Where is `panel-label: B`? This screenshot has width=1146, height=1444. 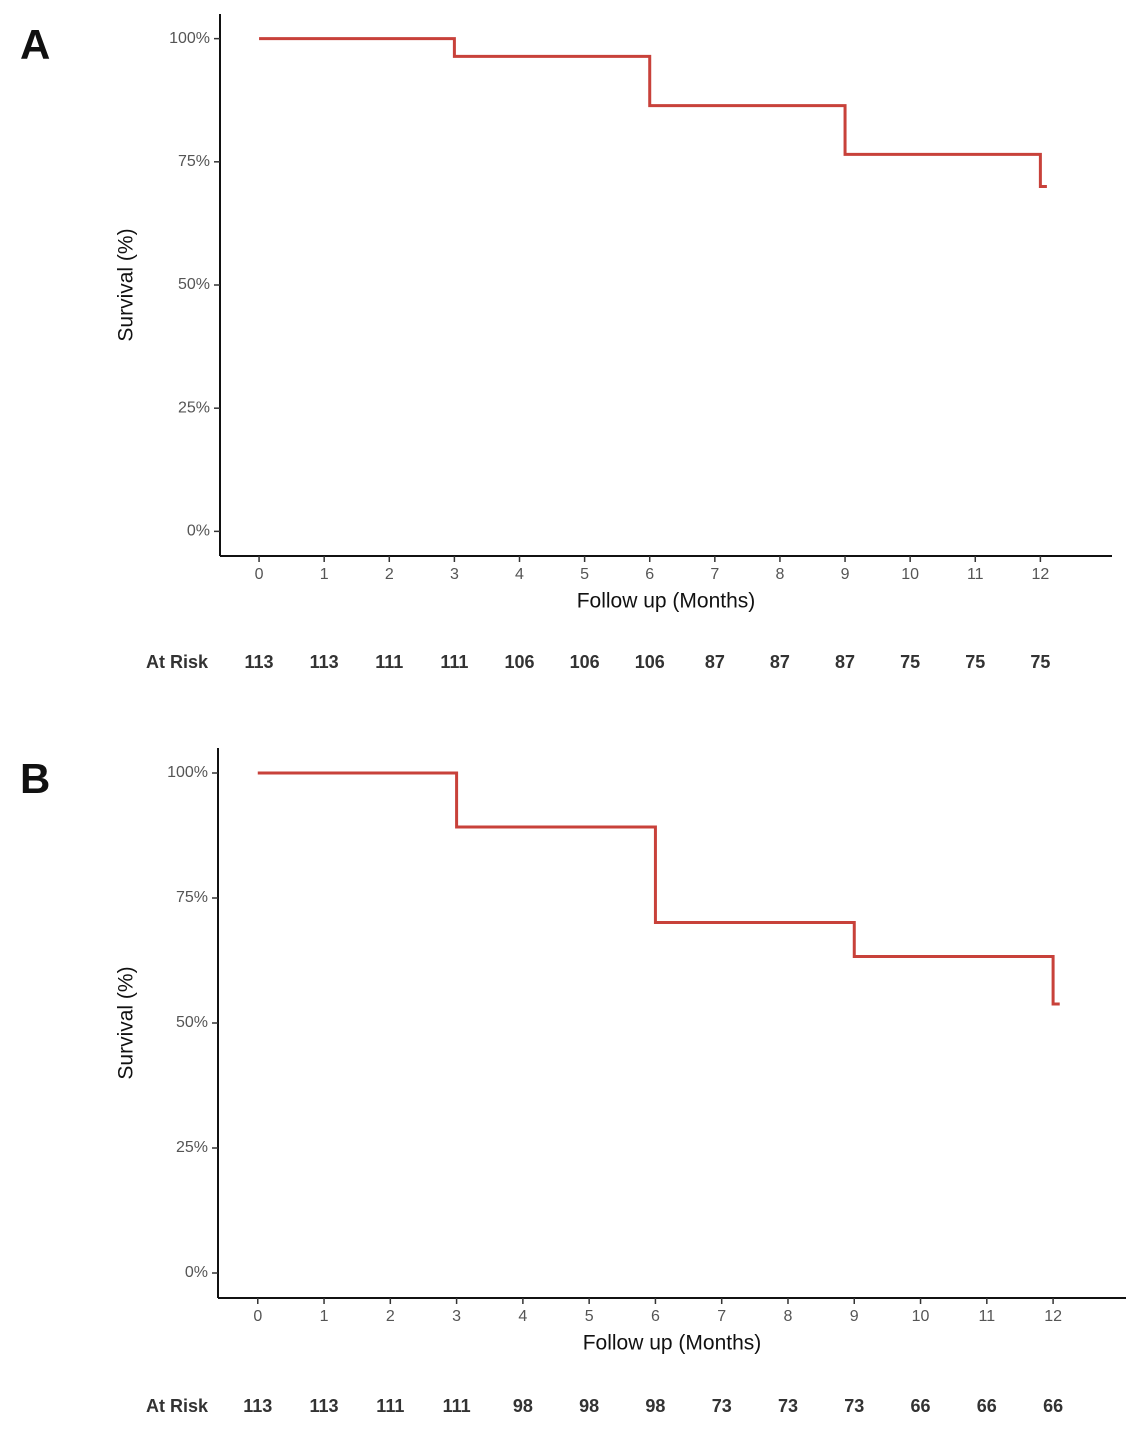 panel-label: B is located at coordinates (35, 778).